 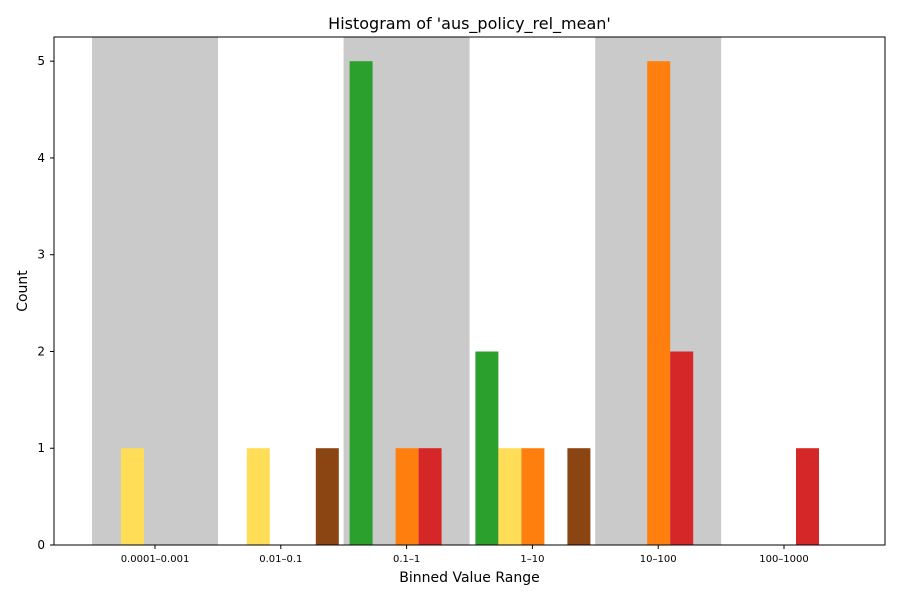 What do you see at coordinates (784, 559) in the screenshot?
I see `x-tick-label: 100–1000` at bounding box center [784, 559].